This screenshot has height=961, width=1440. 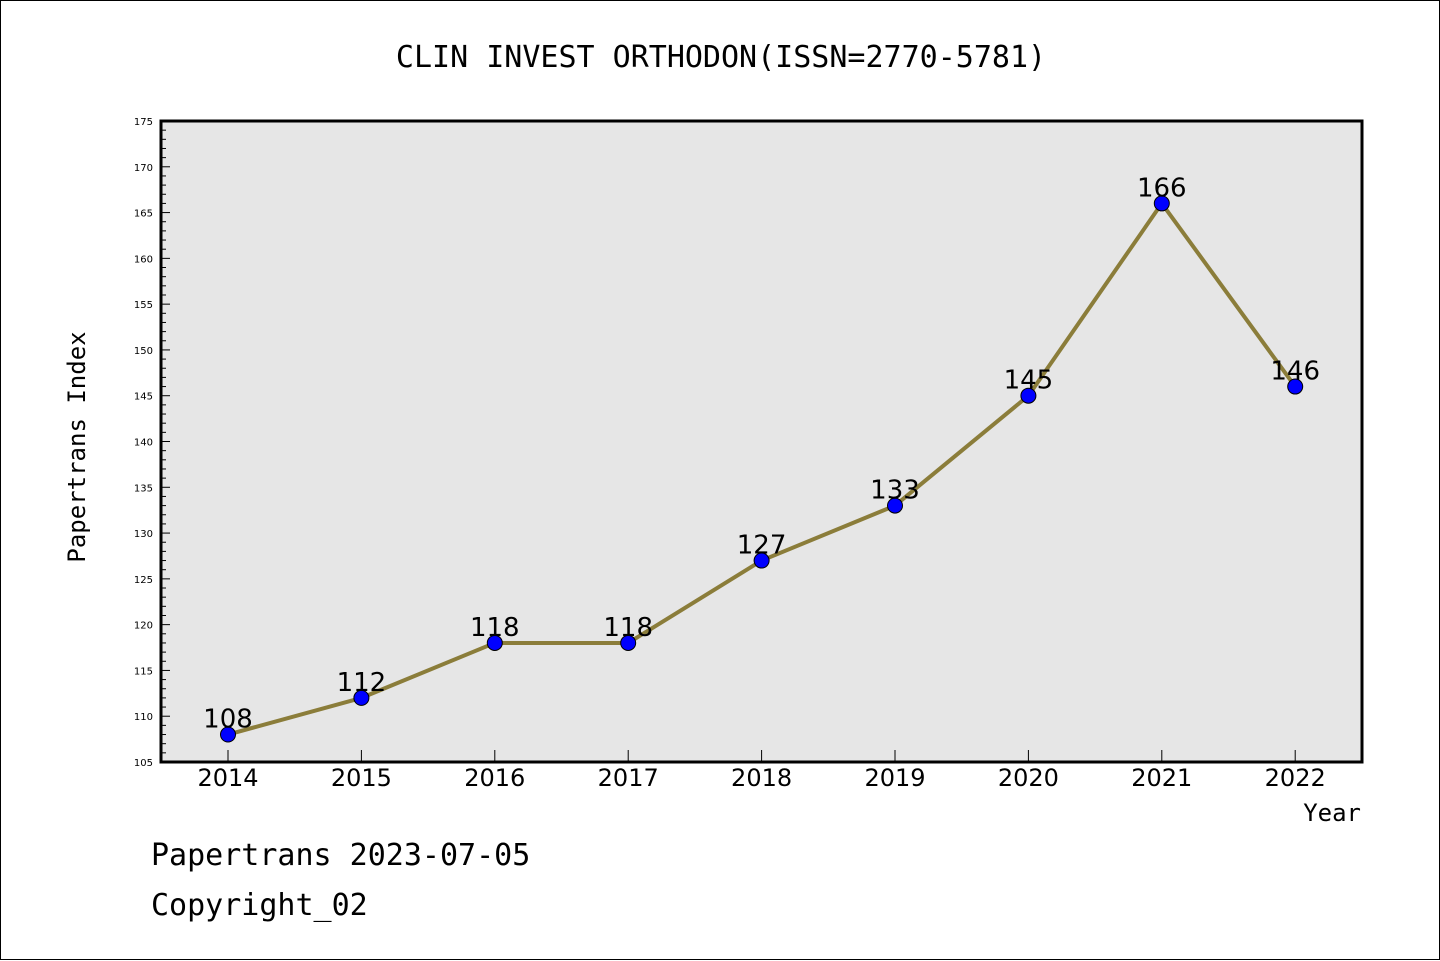 What do you see at coordinates (143, 488) in the screenshot?
I see `y-tick-label: 135` at bounding box center [143, 488].